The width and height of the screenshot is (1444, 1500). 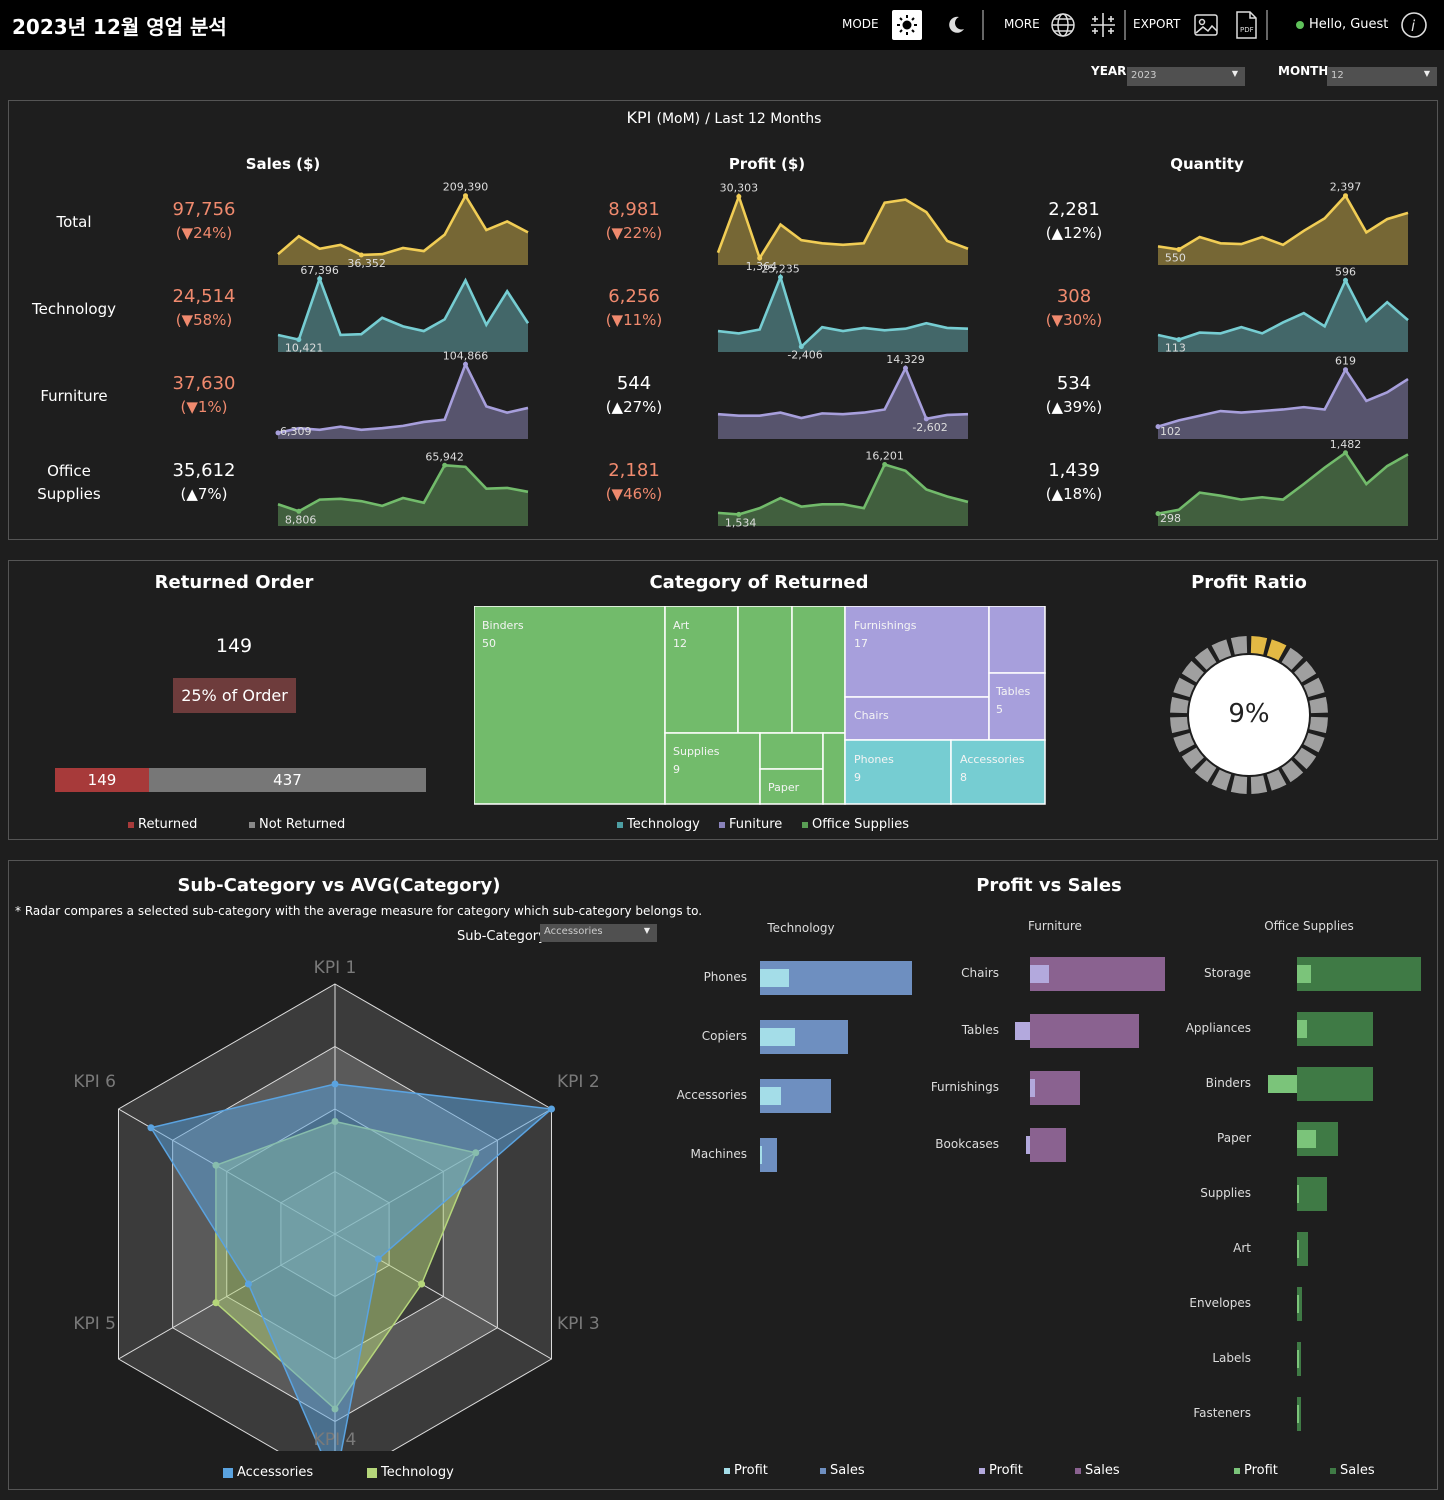 What do you see at coordinates (204, 209) in the screenshot?
I see `kpi-sales-value: 97,756` at bounding box center [204, 209].